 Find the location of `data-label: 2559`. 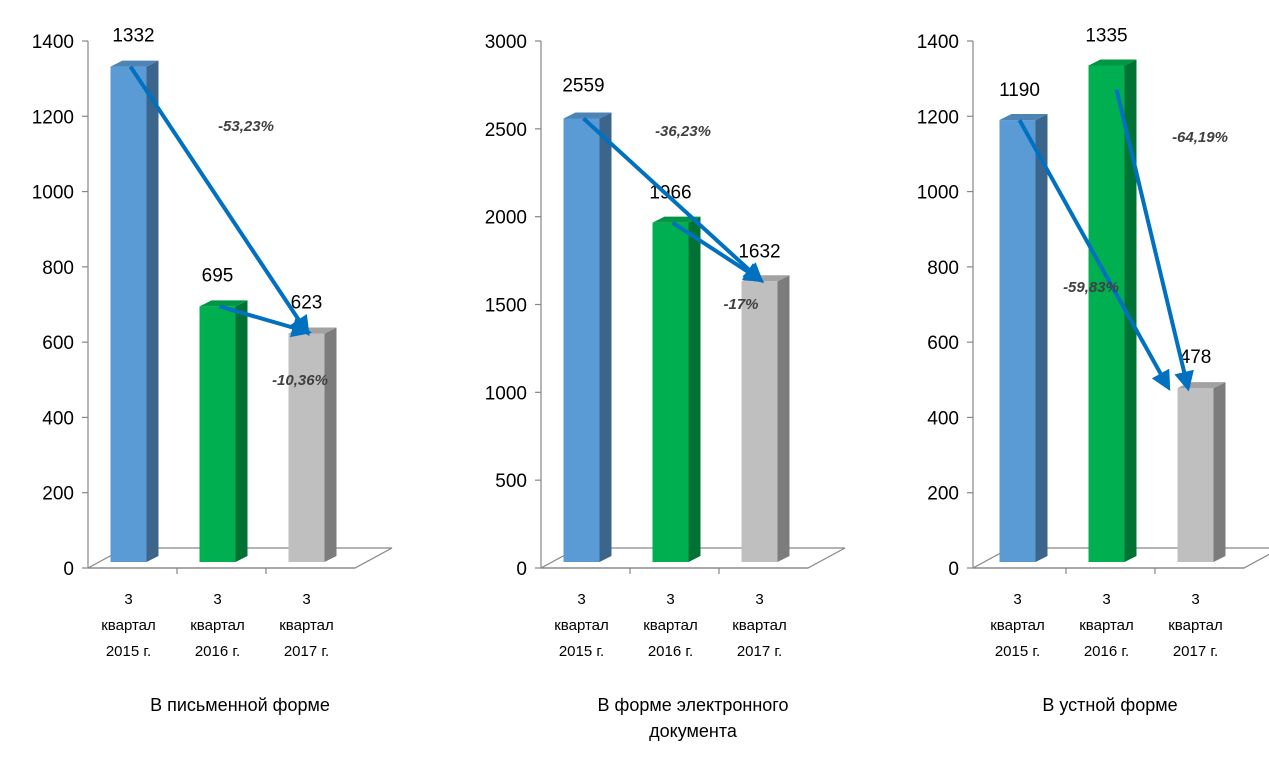

data-label: 2559 is located at coordinates (583, 85).